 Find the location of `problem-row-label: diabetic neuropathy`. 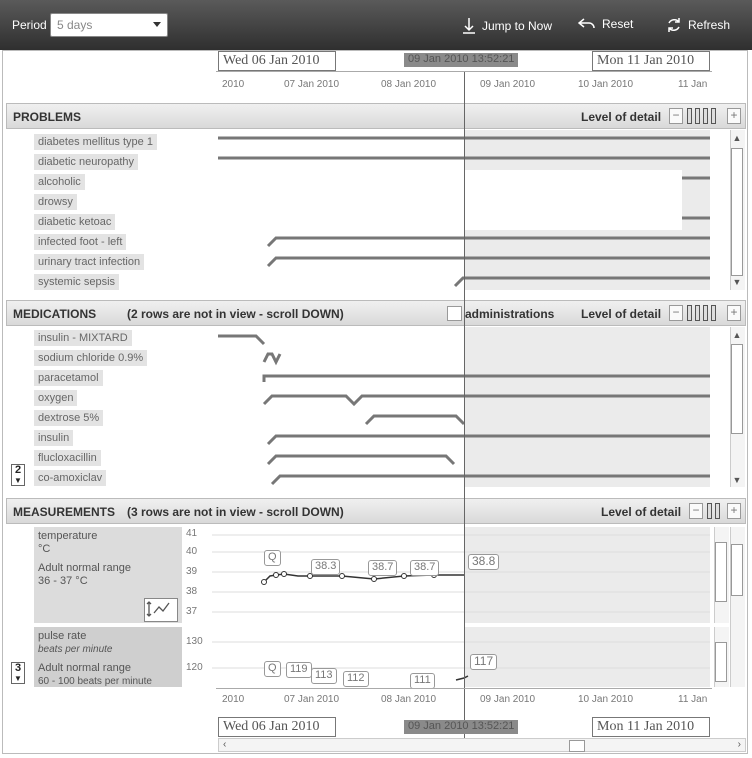

problem-row-label: diabetic neuropathy is located at coordinates (86, 162).